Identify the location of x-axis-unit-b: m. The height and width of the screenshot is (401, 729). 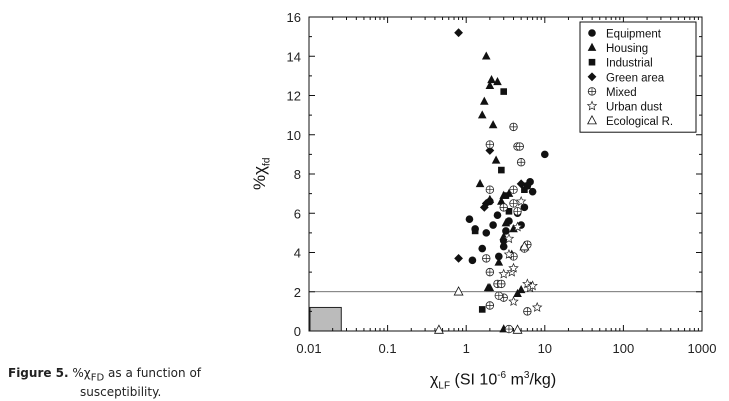
(515, 380).